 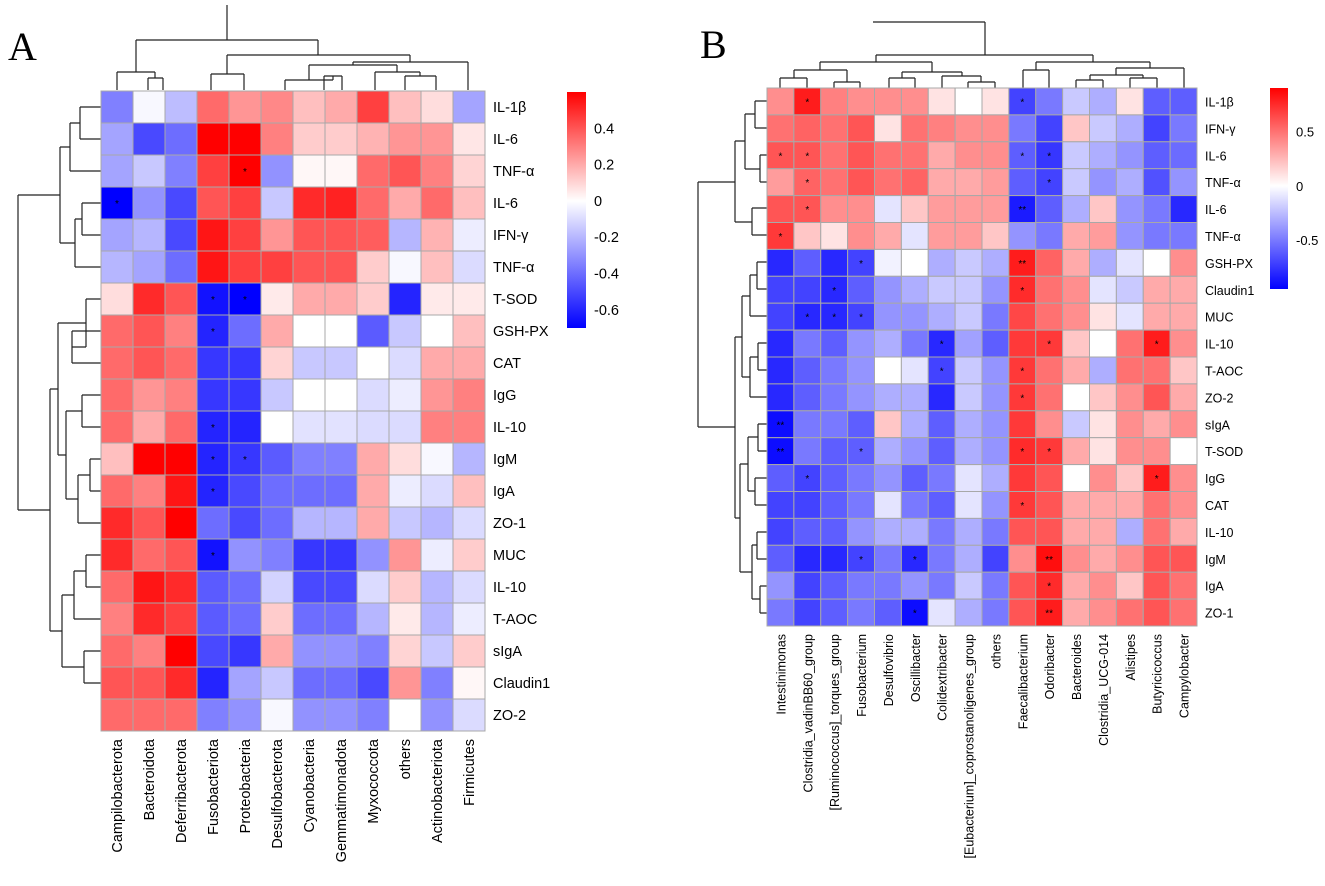 What do you see at coordinates (181, 459) in the screenshot?
I see `cell-r11-c2` at bounding box center [181, 459].